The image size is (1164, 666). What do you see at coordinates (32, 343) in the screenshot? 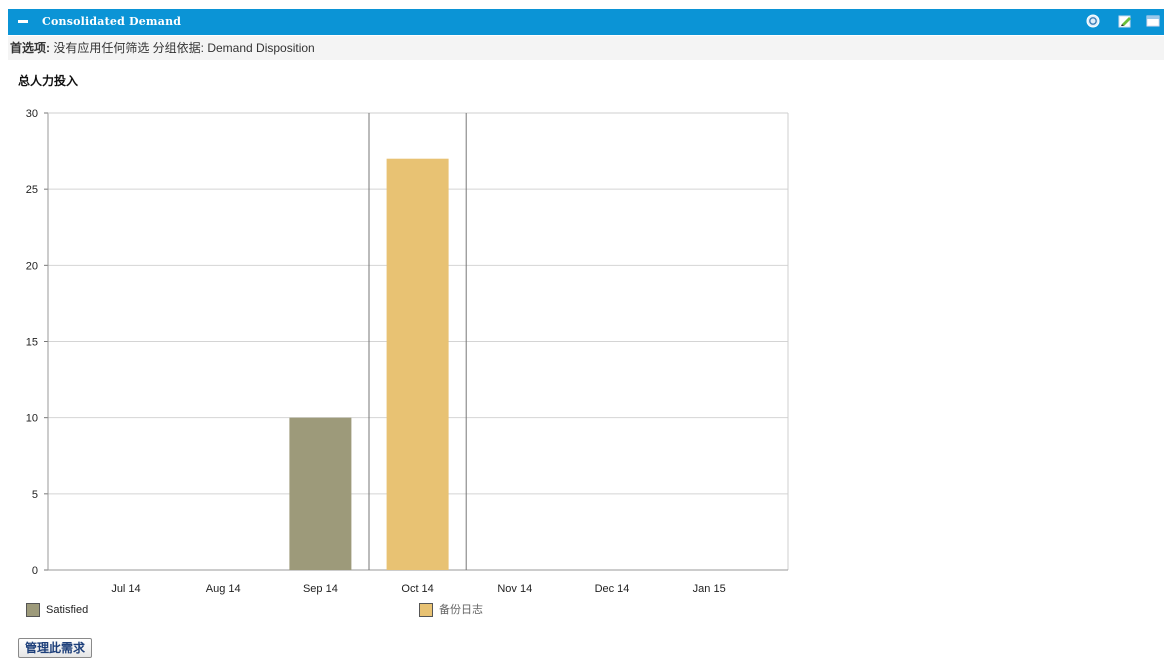
I see `y-tick-label: 15` at bounding box center [32, 343].